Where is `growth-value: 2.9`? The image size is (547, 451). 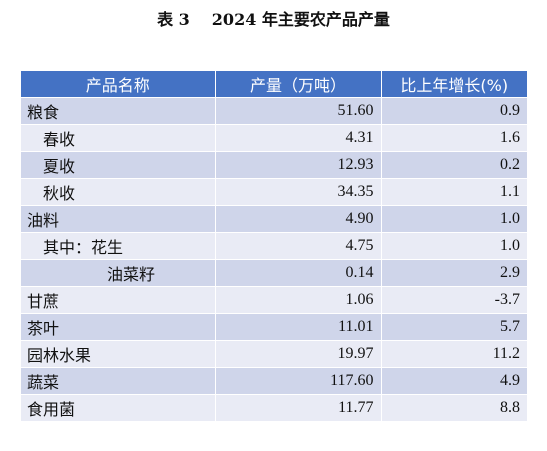 growth-value: 2.9 is located at coordinates (454, 273).